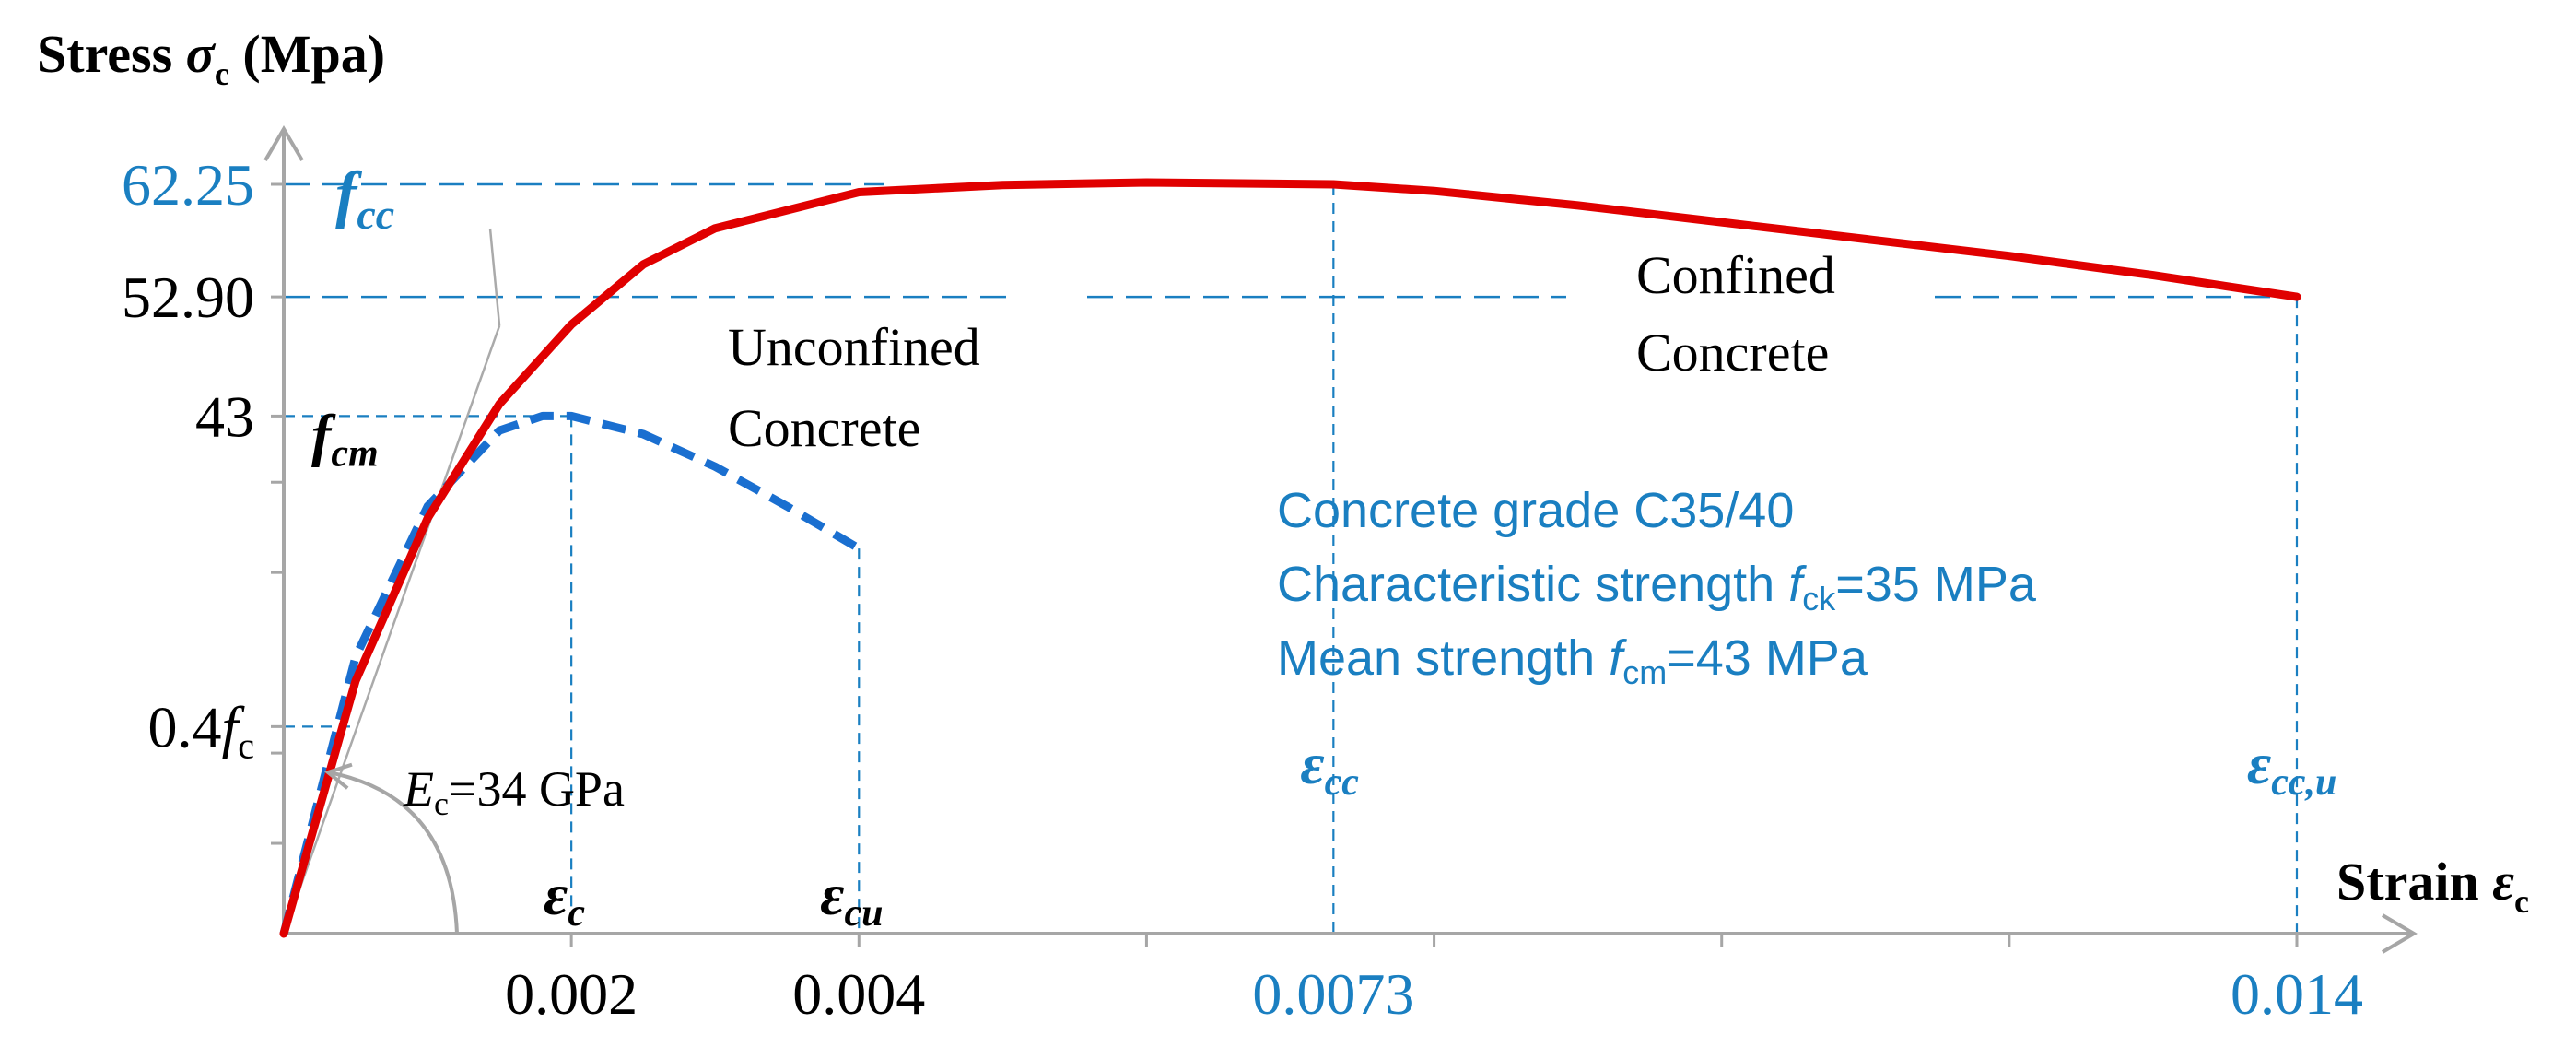  What do you see at coordinates (1657, 587) in the screenshot?
I see `info-line-characteristic: Characteristic strength fck=35 MPa` at bounding box center [1657, 587].